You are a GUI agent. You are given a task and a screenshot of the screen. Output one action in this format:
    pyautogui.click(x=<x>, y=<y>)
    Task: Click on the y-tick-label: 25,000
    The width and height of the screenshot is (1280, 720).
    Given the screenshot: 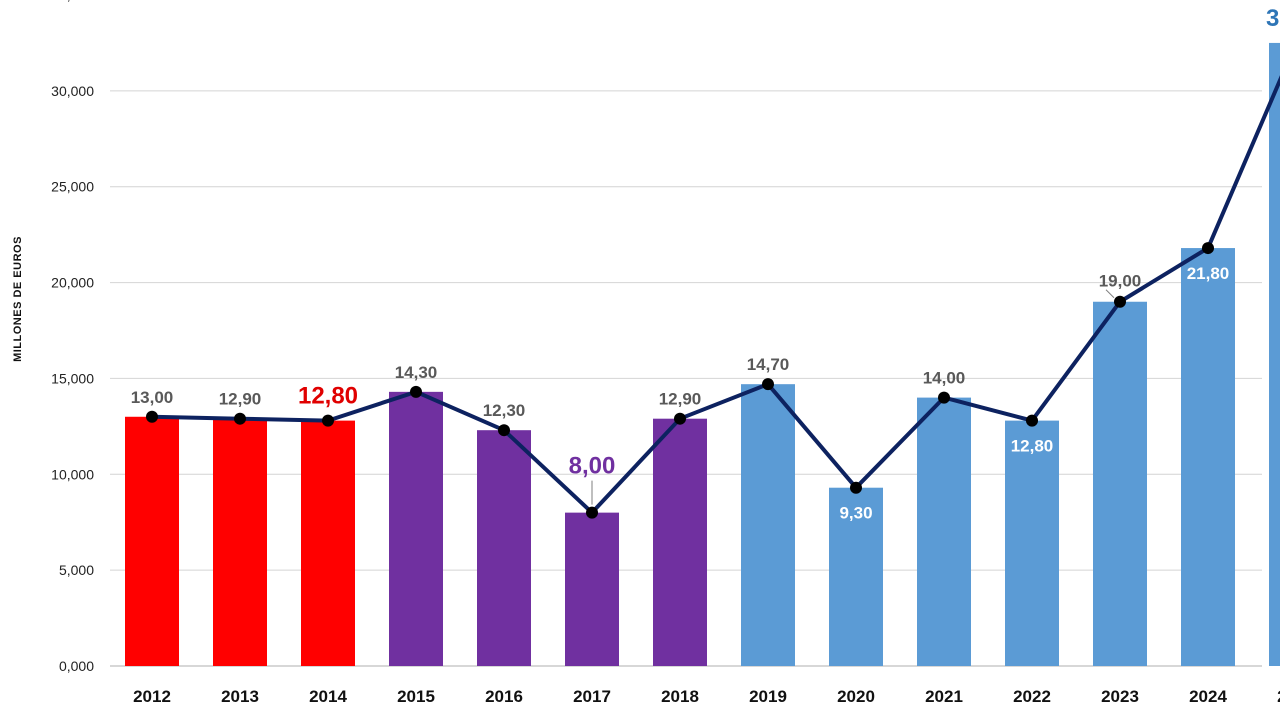 What is the action you would take?
    pyautogui.click(x=72, y=187)
    